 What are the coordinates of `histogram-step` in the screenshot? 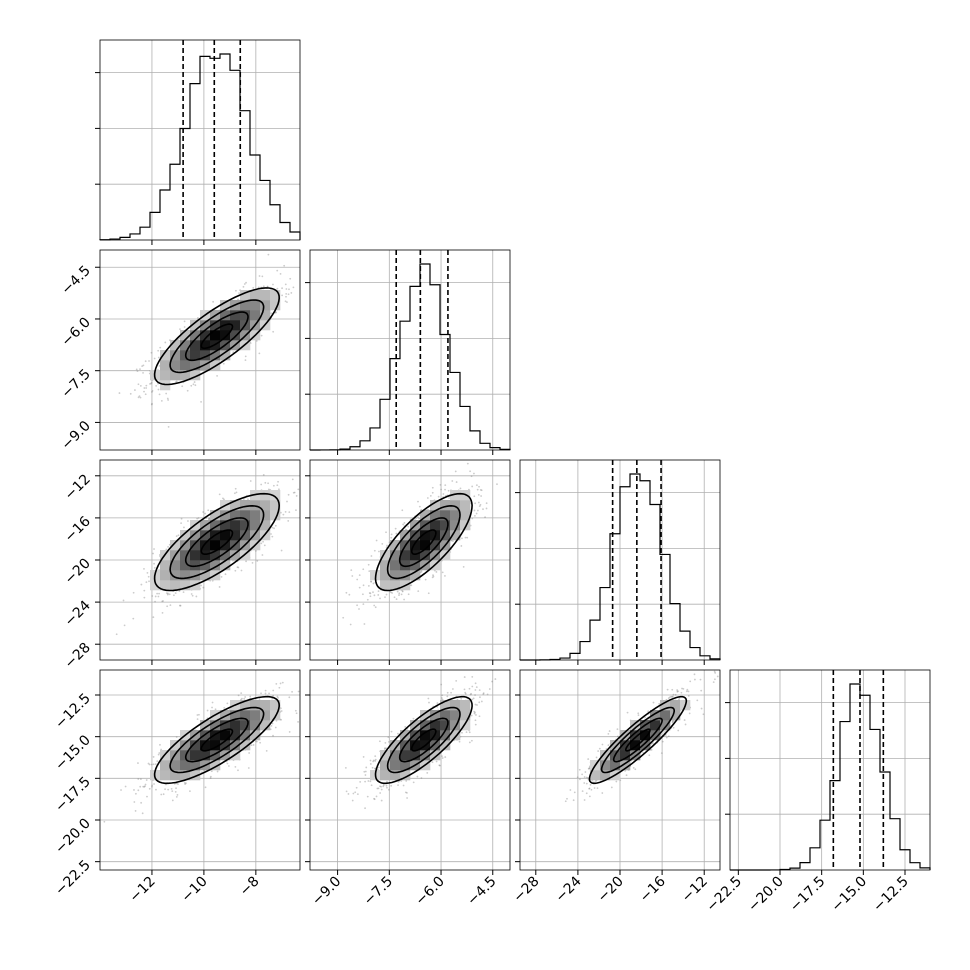 It's located at (200, 147).